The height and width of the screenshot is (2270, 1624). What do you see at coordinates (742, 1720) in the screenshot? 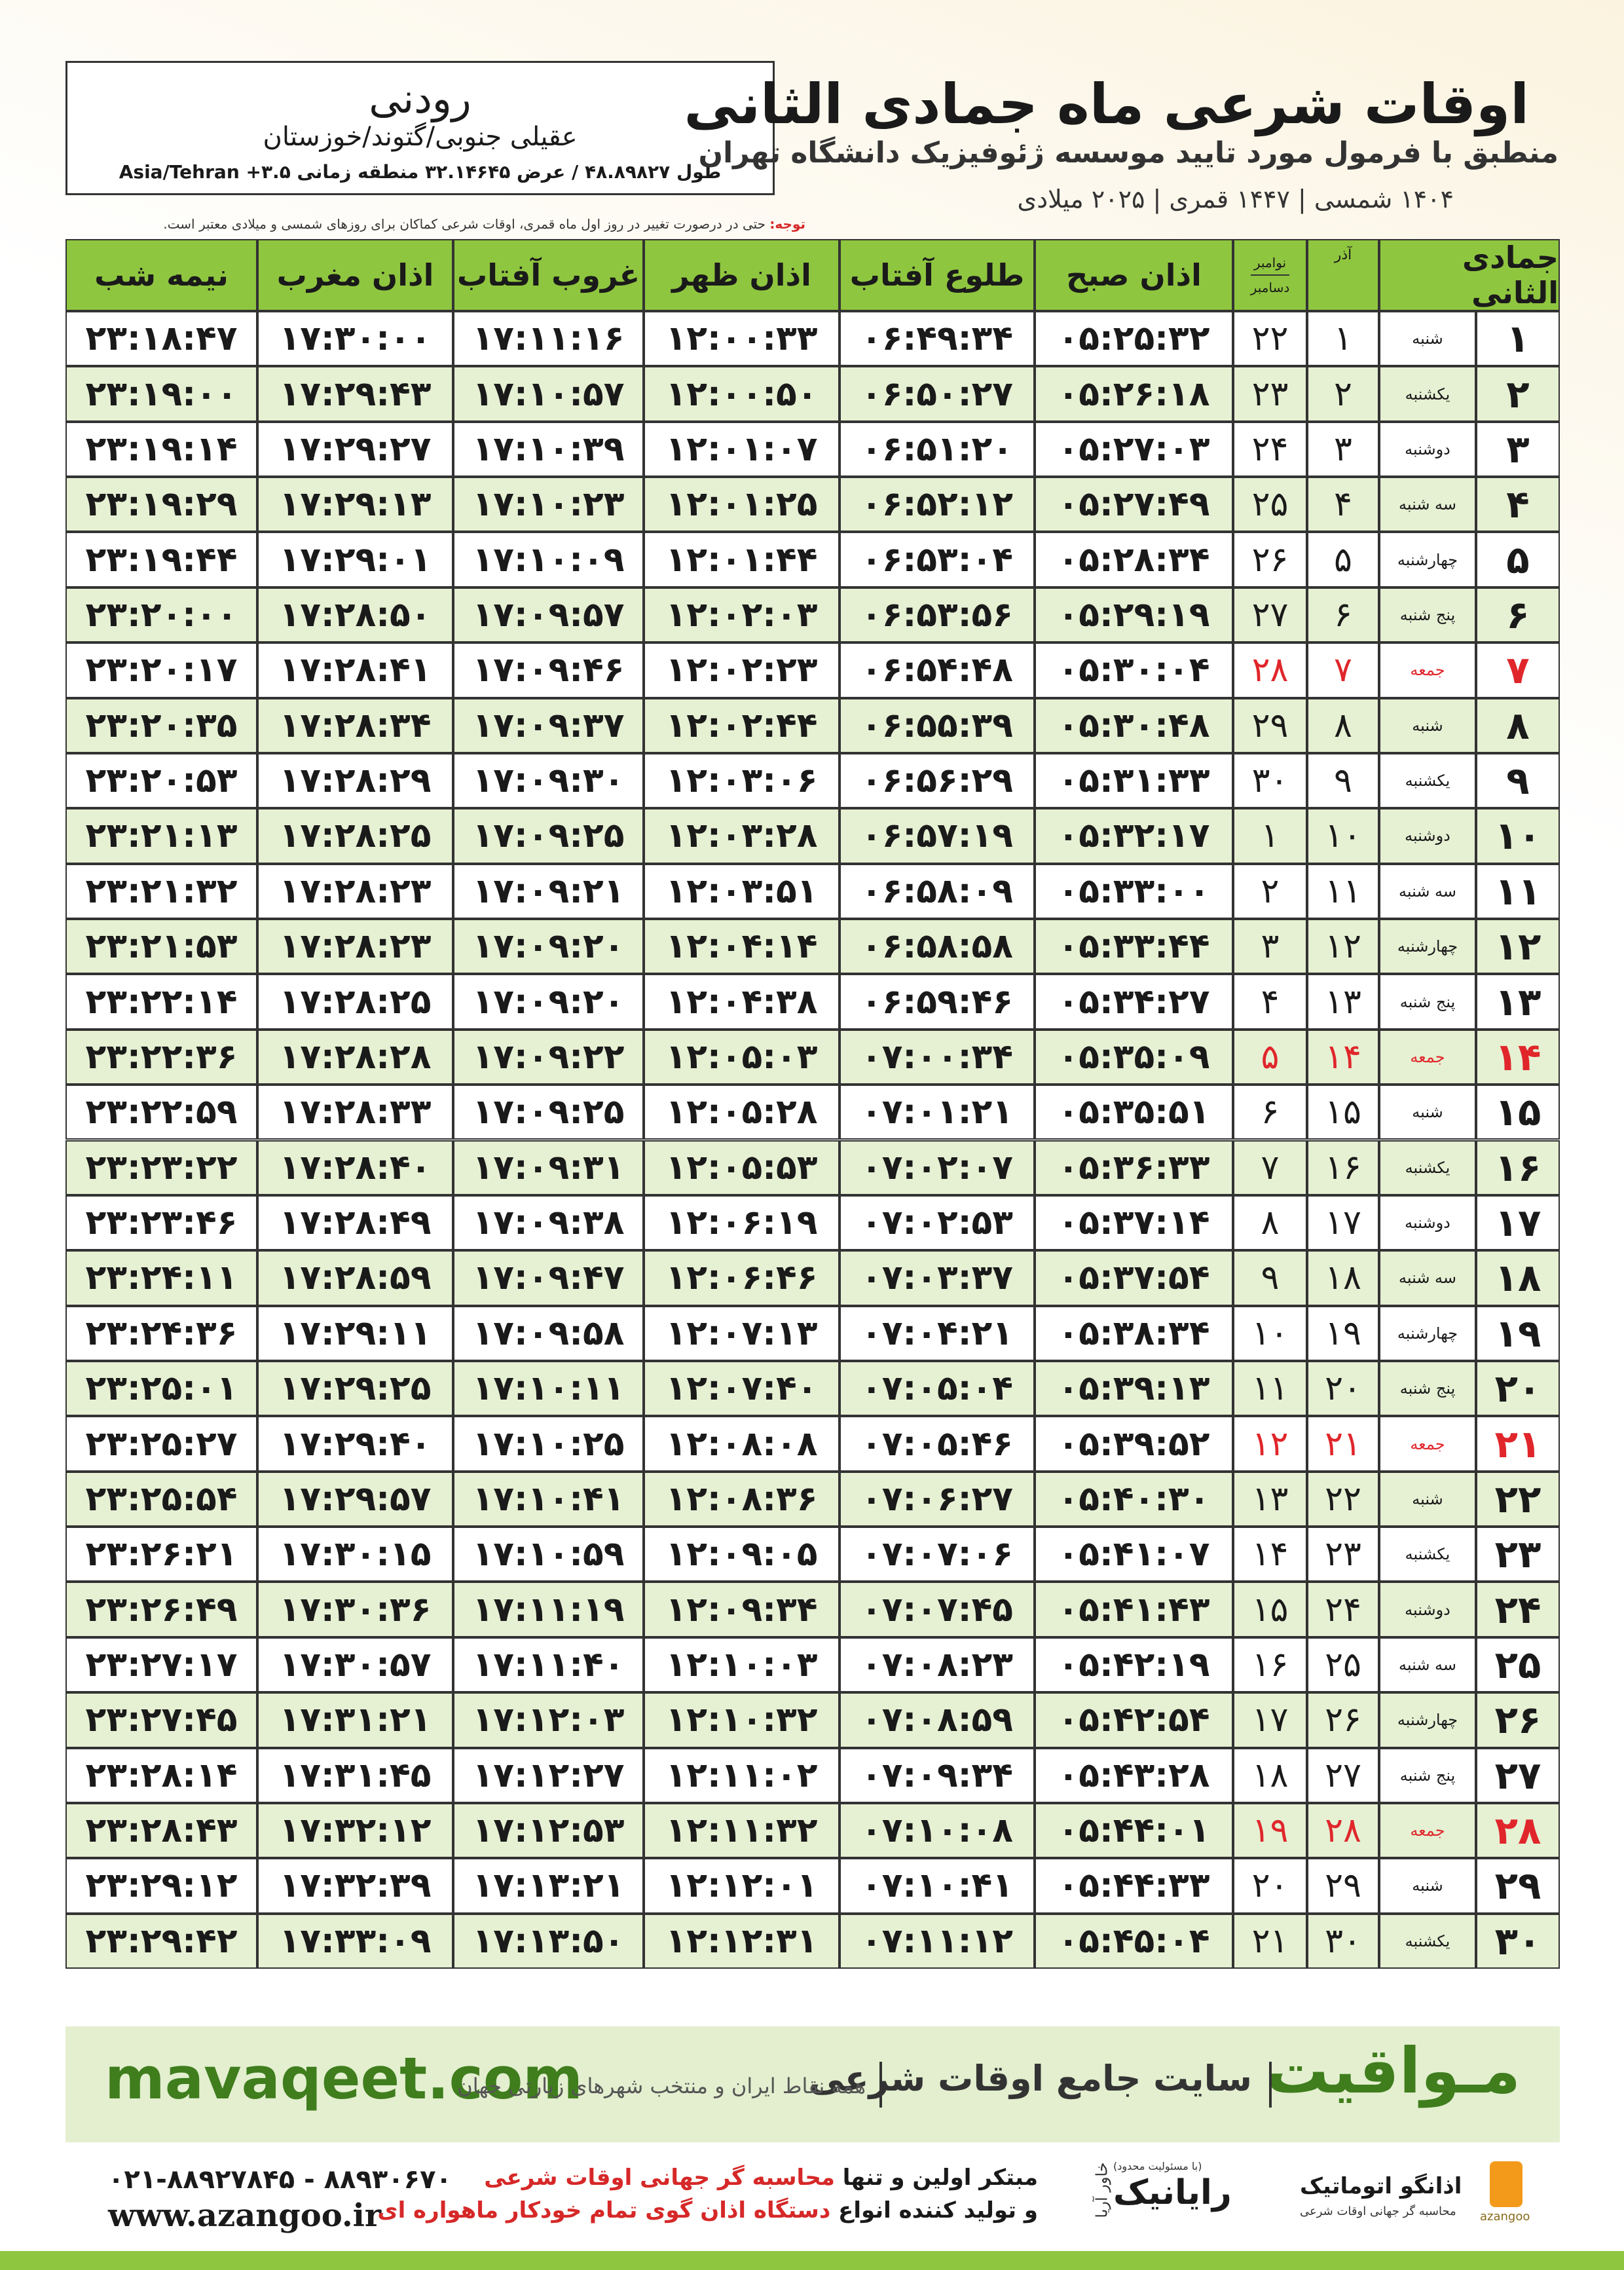
I see `time-cell: ۱۲:۱۰:۳۲` at bounding box center [742, 1720].